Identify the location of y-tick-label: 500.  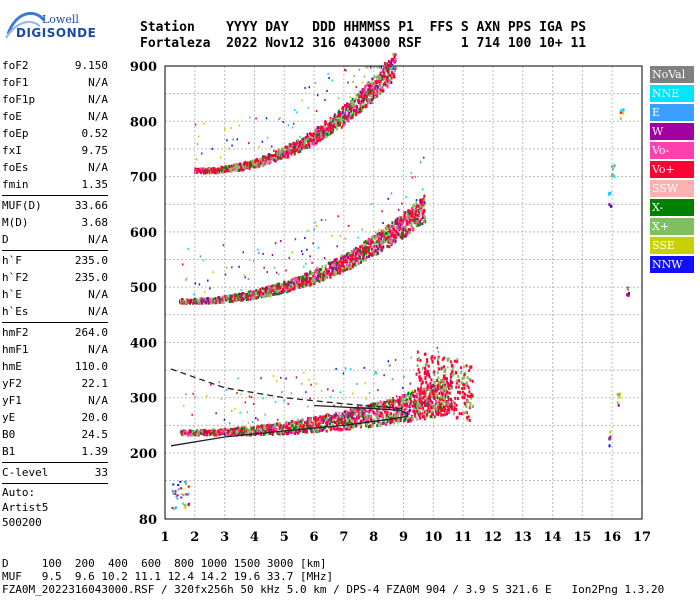
(143, 288).